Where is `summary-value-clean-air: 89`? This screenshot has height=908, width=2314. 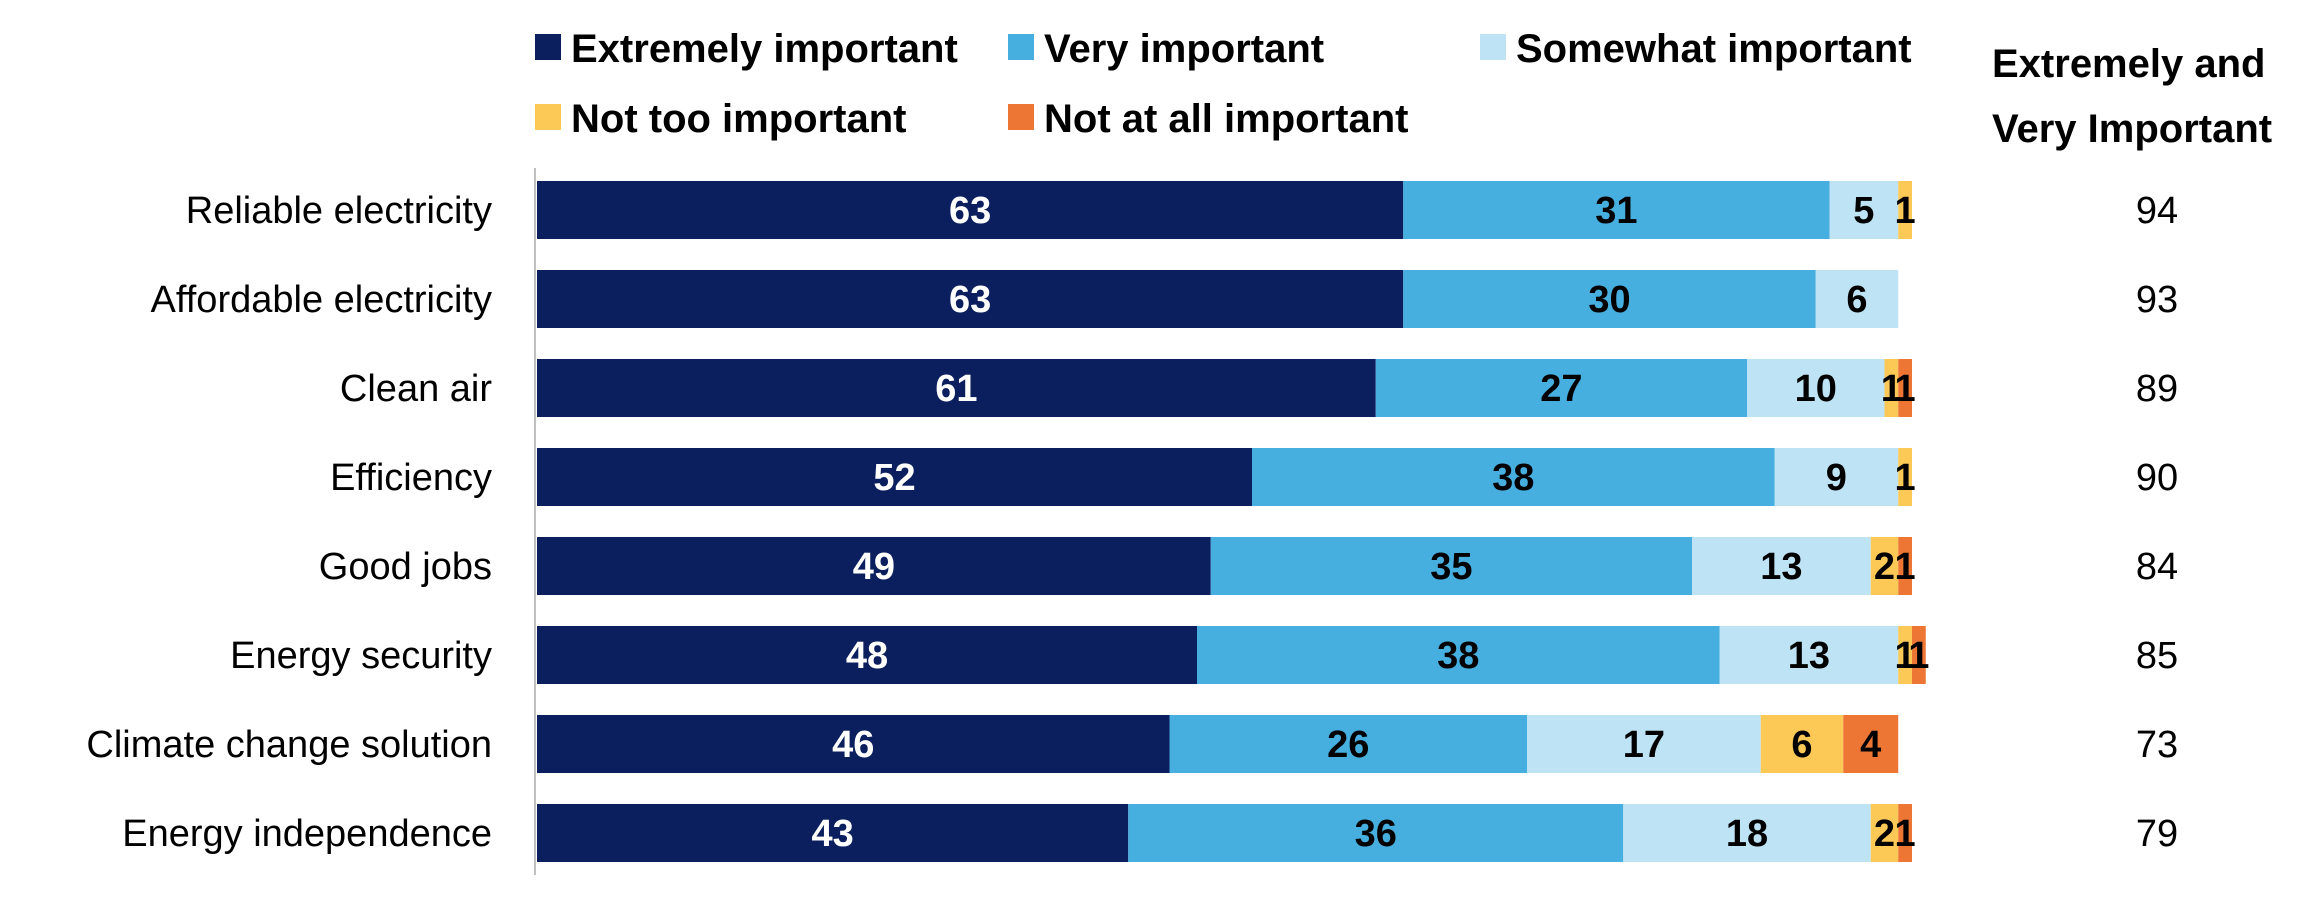
summary-value-clean-air: 89 is located at coordinates (2157, 389).